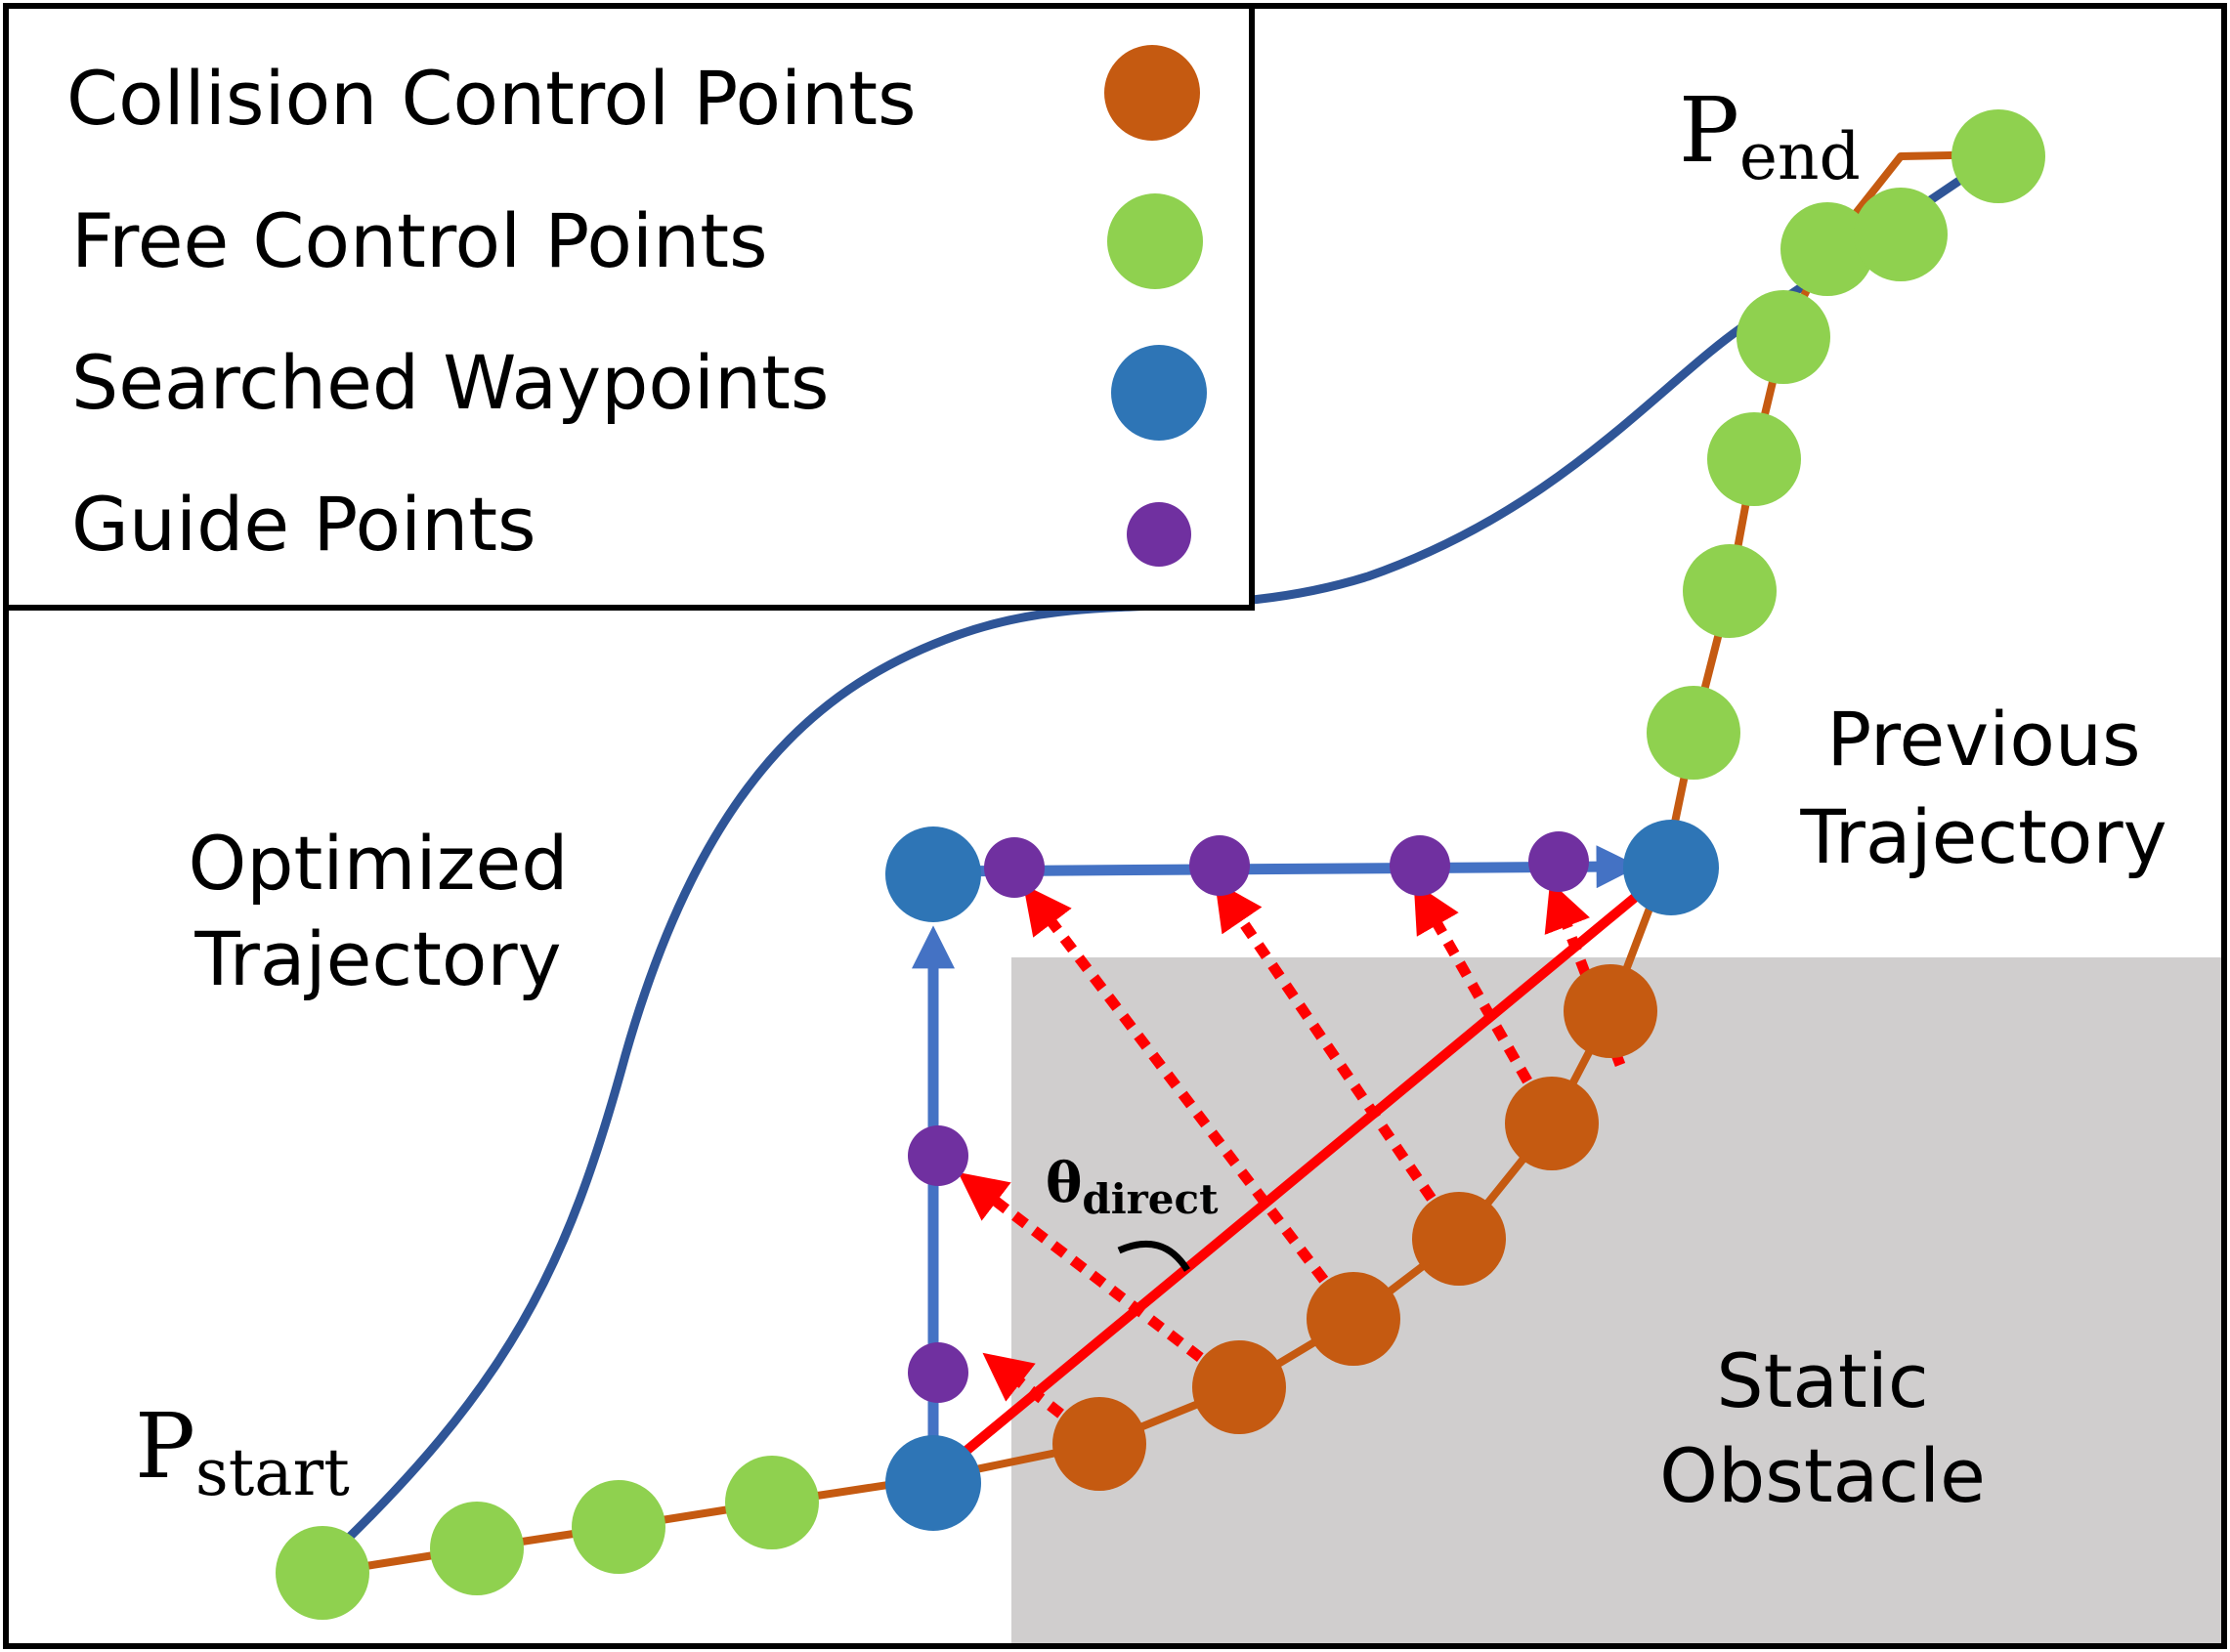 This screenshot has width=2230, height=1652. Describe the element at coordinates (1286, 867) in the screenshot. I see `search-path-horizontal-arrow` at that location.